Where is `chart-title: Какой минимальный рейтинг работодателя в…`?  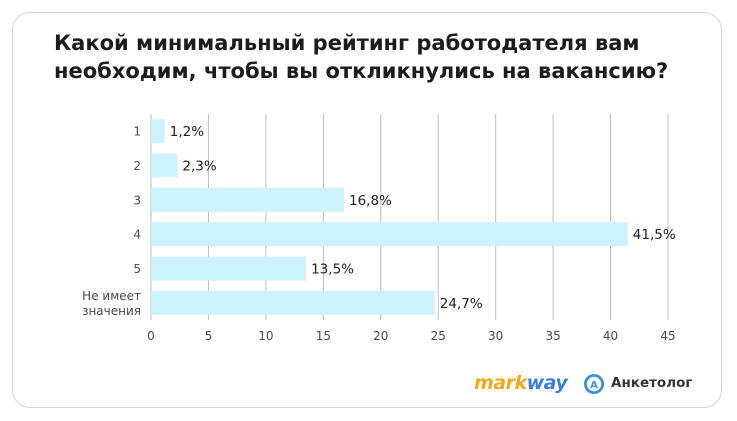 chart-title: Какой минимальный рейтинг работодателя в… is located at coordinates (361, 57).